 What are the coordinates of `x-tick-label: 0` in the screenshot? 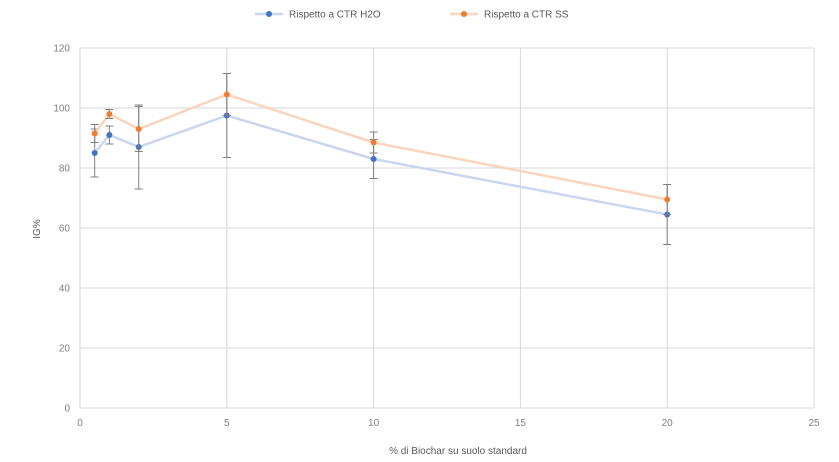 It's located at (80, 423).